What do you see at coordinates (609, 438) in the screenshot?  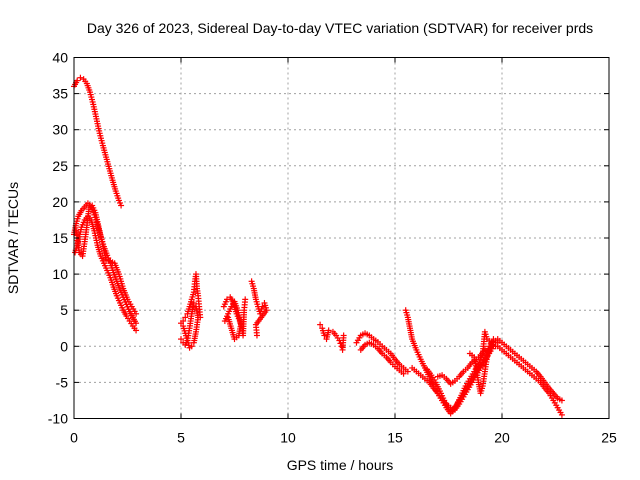 I see `x-tick-label: 25` at bounding box center [609, 438].